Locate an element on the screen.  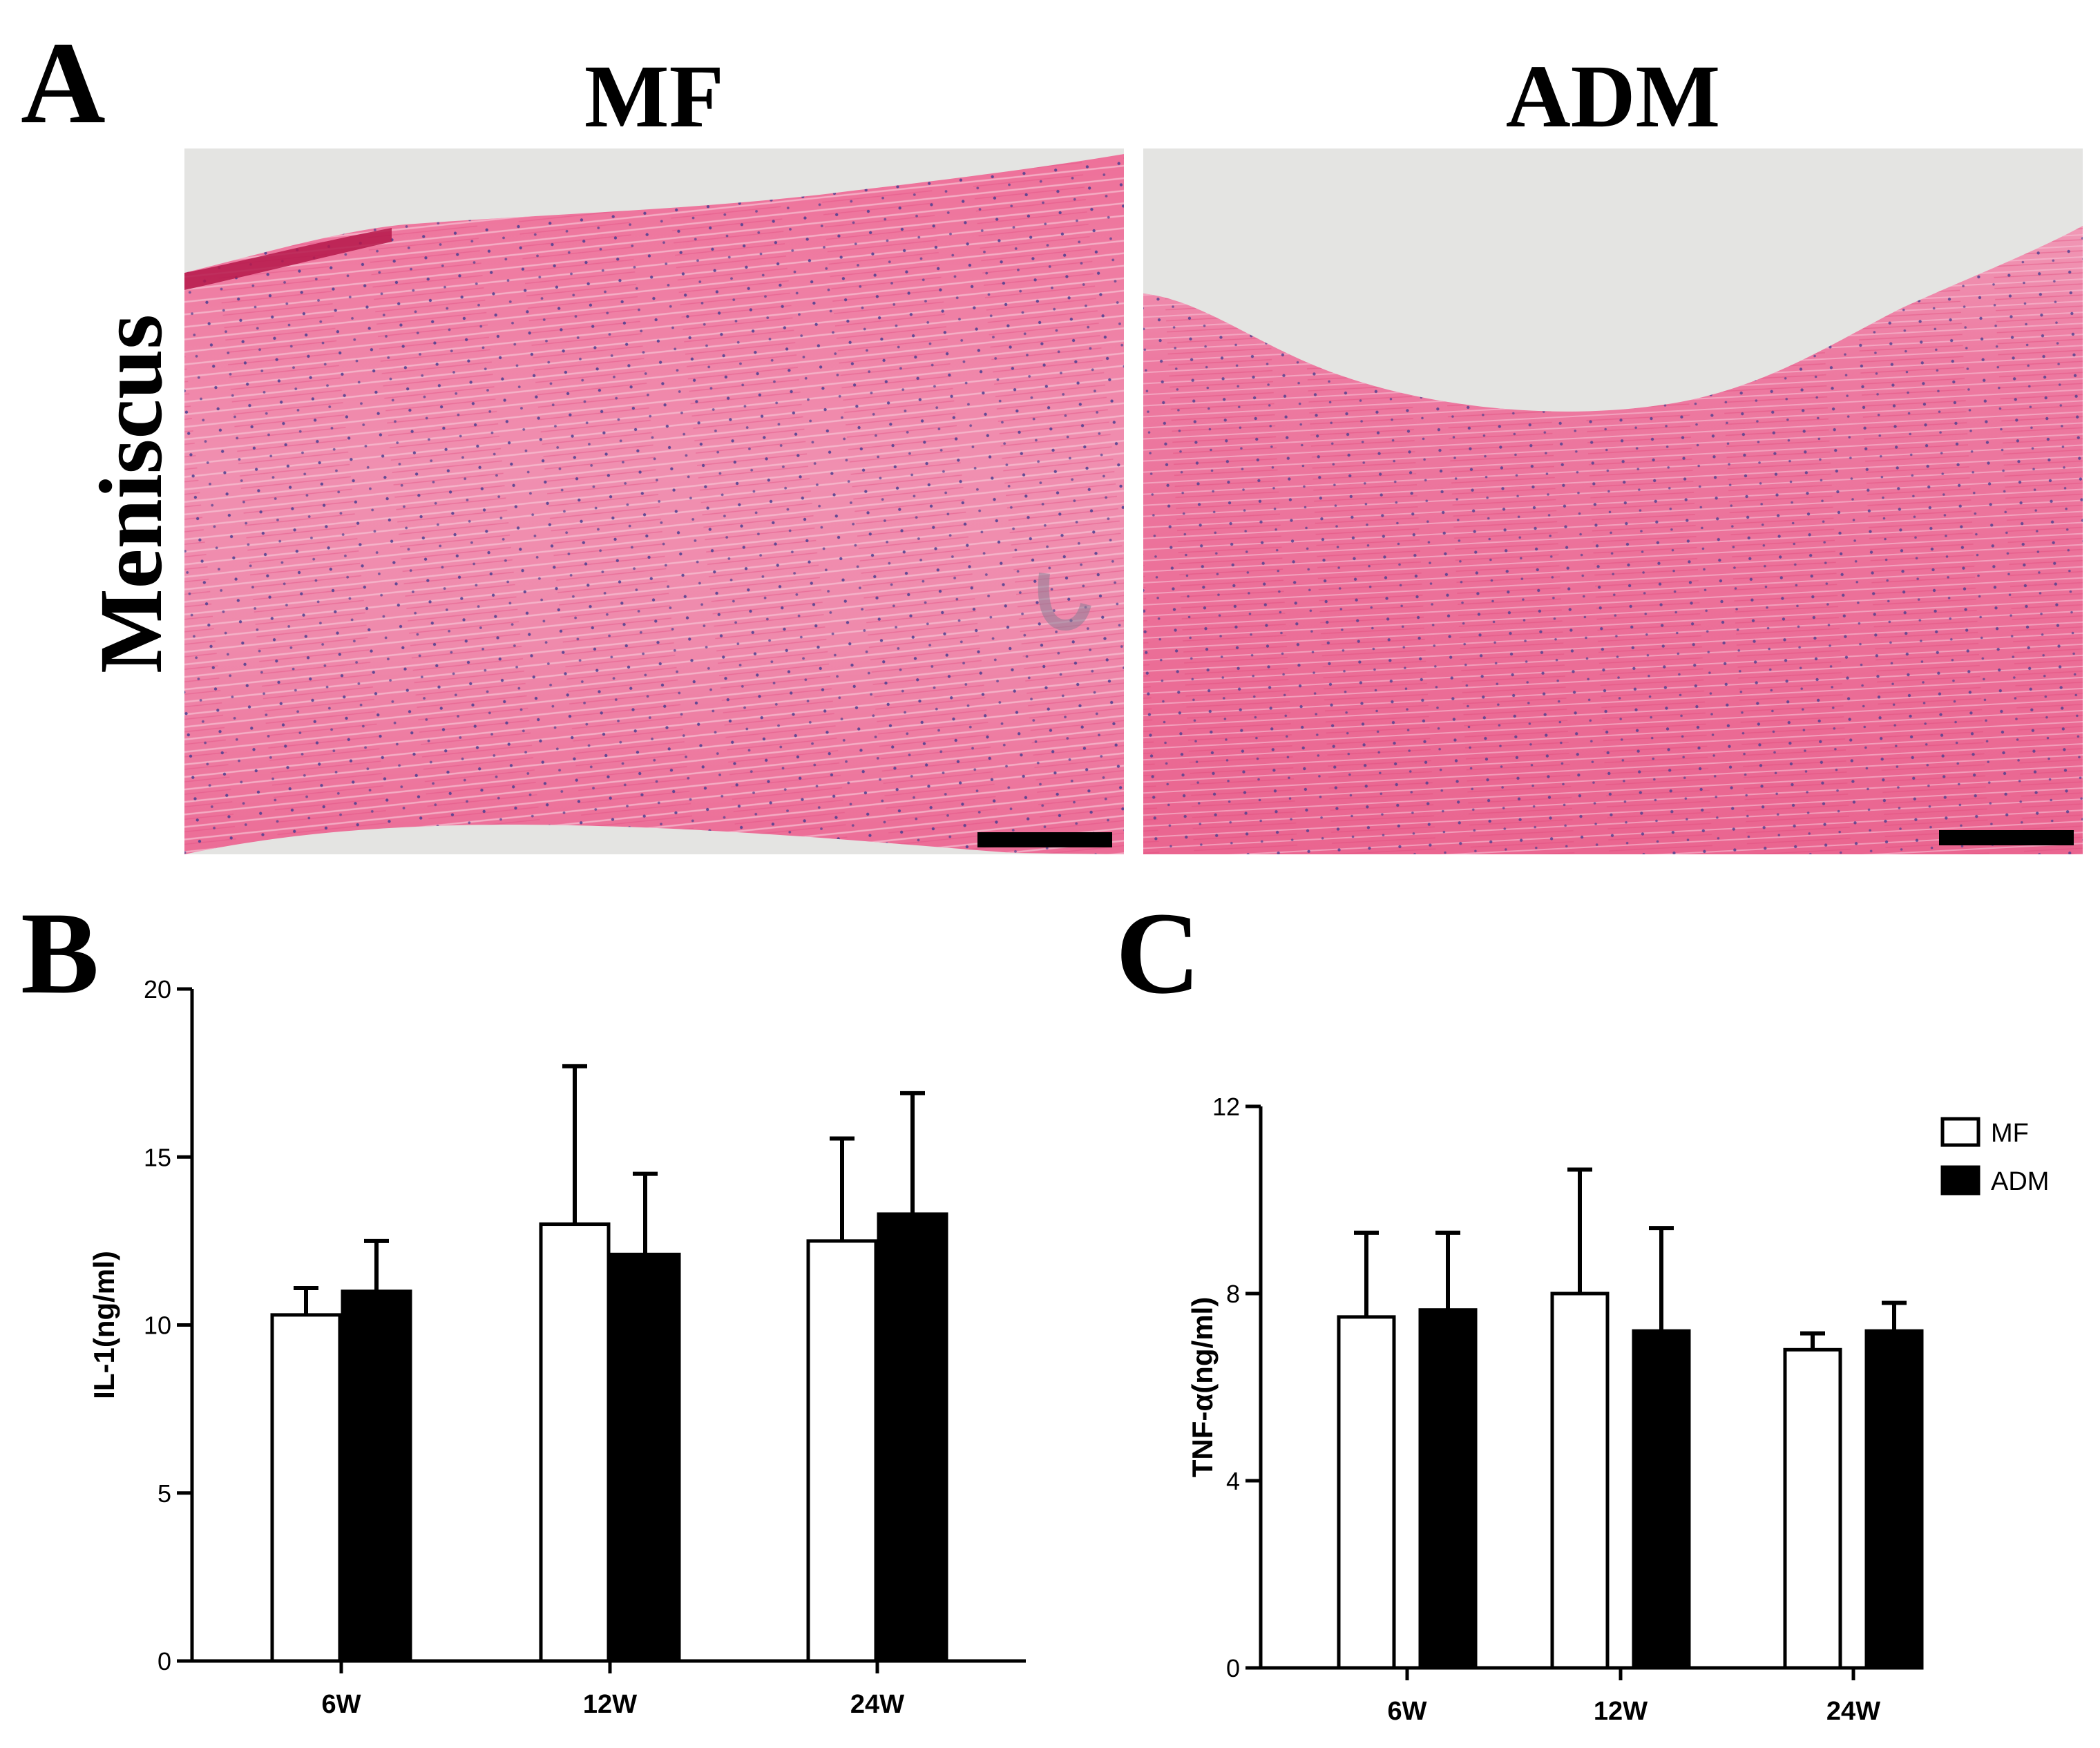
c-legend-swatch-mf is located at coordinates (1960, 1132).